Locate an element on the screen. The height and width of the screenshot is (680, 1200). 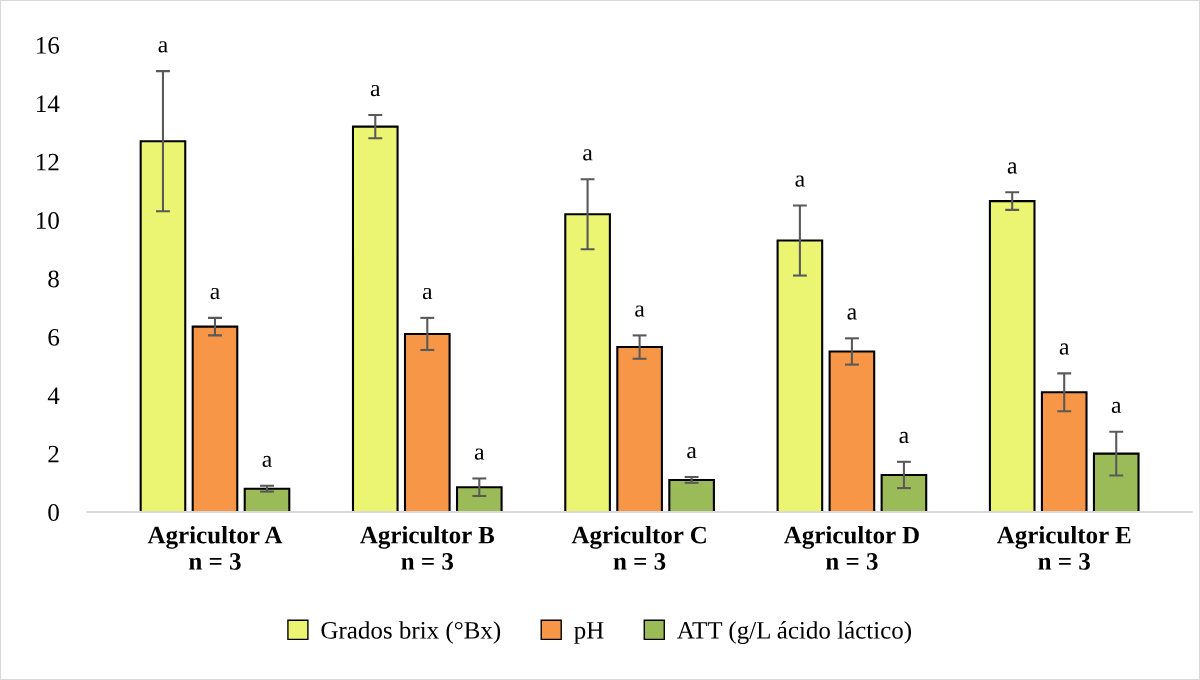
x-tick-label: Agricultor E n = 3 is located at coordinates (1063, 547).